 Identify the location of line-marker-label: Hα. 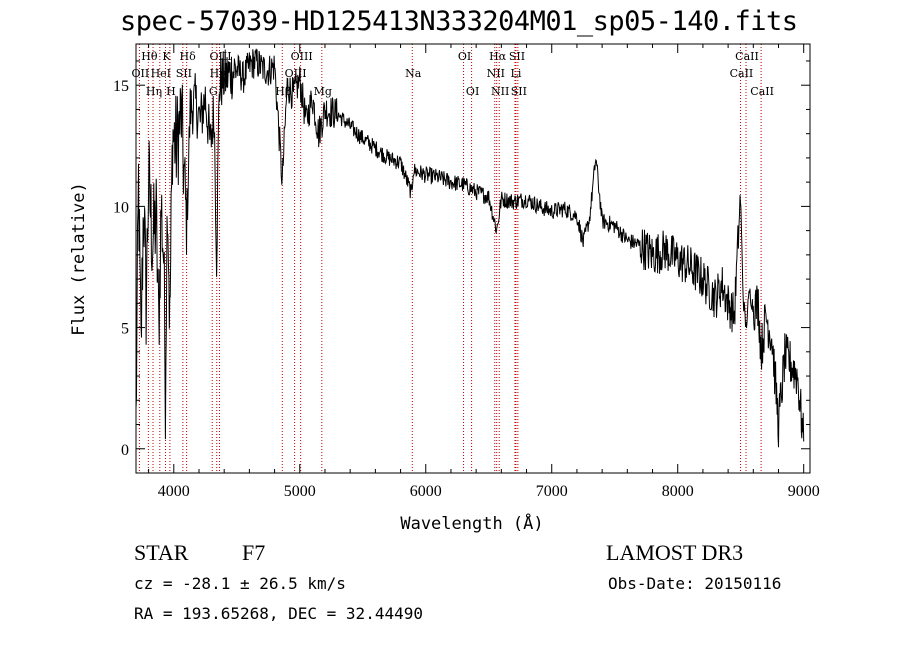
(498, 56).